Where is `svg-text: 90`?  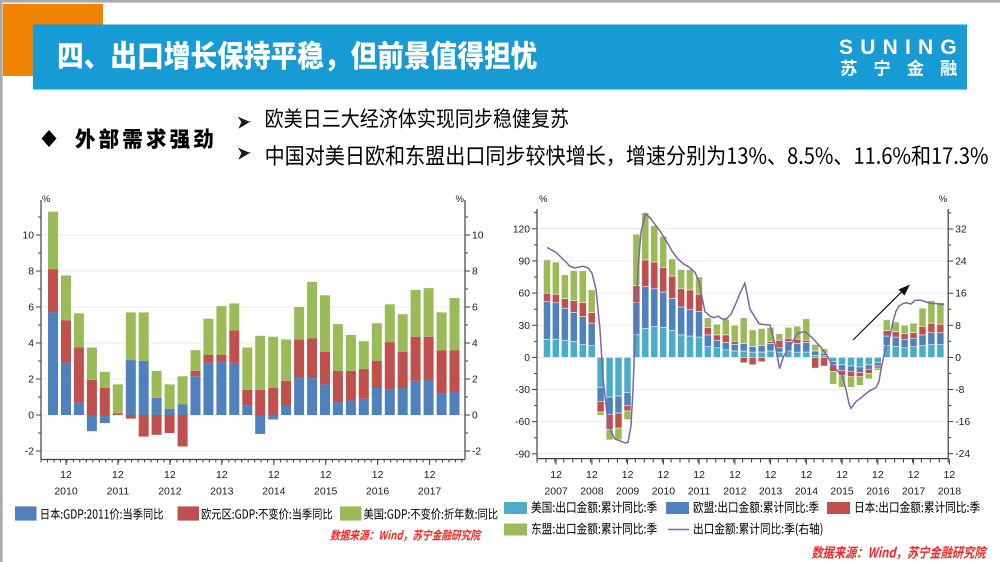 svg-text: 90 is located at coordinates (525, 261).